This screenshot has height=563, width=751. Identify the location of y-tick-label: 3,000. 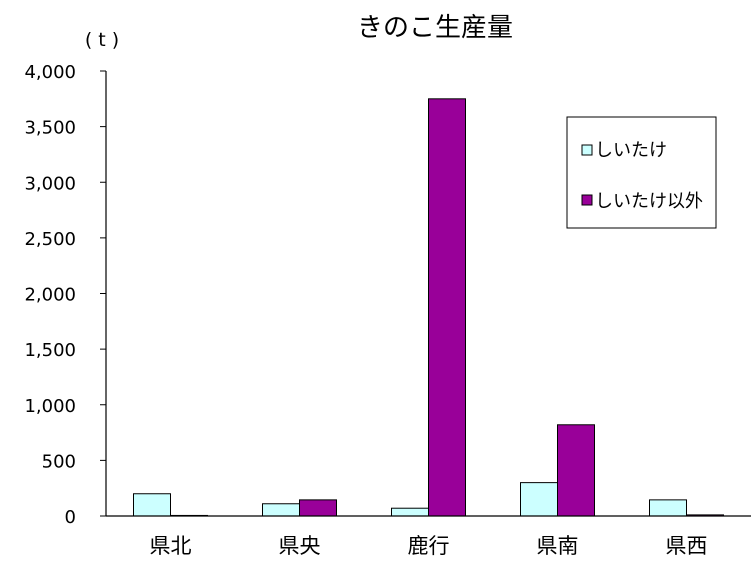
(50, 183).